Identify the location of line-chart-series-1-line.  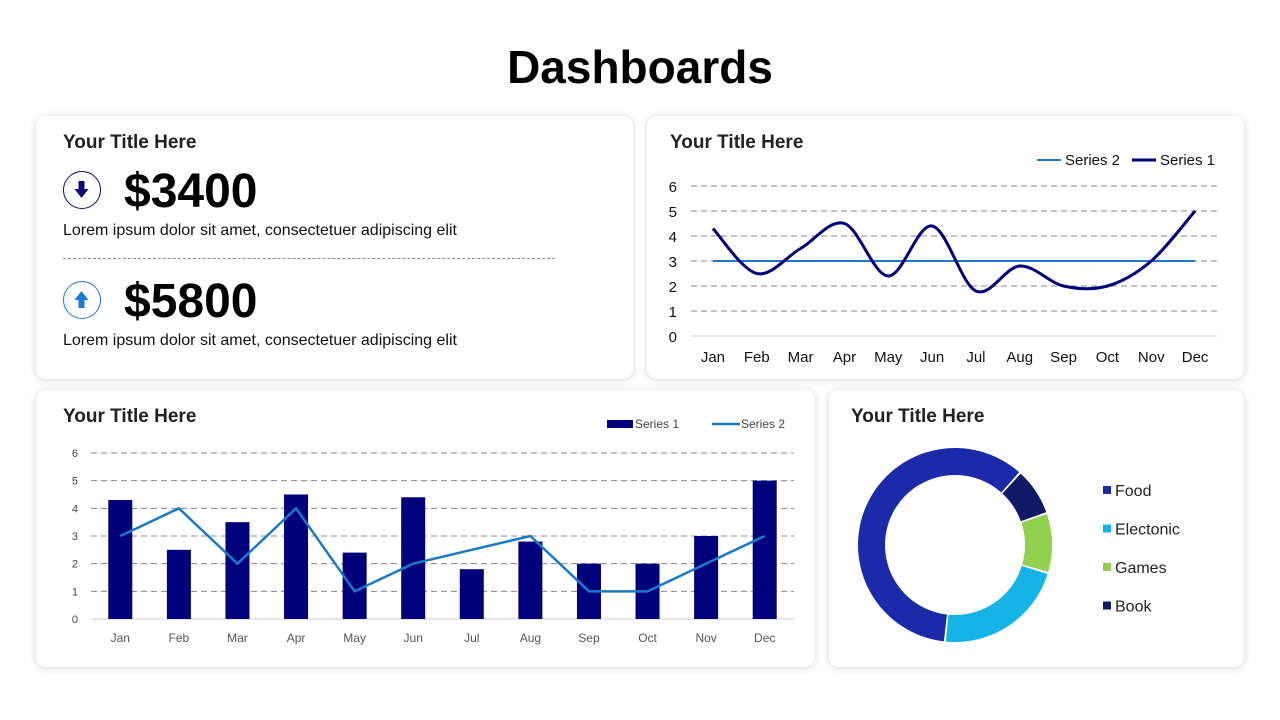
(954, 252).